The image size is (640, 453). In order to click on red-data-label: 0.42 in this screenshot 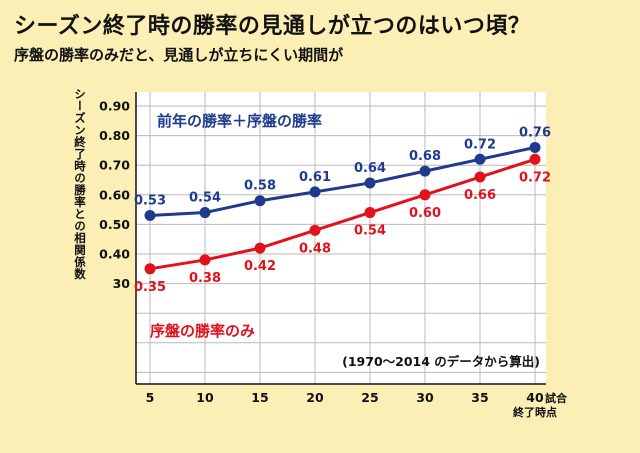, I will do `click(260, 266)`.